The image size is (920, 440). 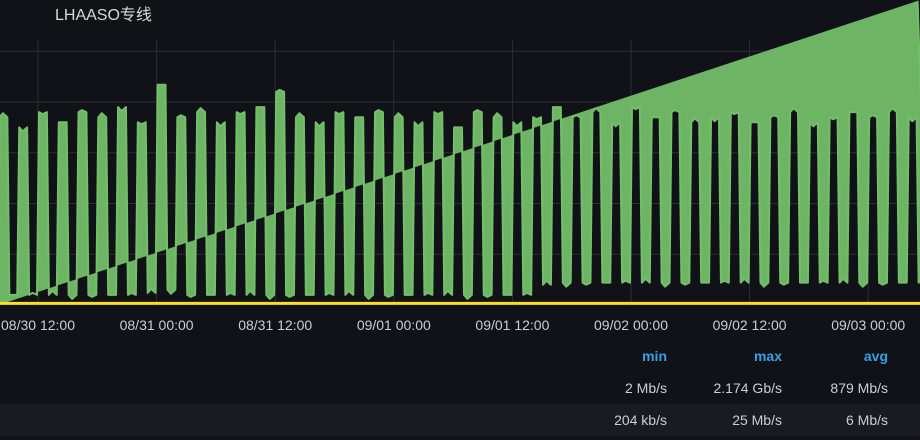 I want to click on legend-header-min: min, so click(x=654, y=356).